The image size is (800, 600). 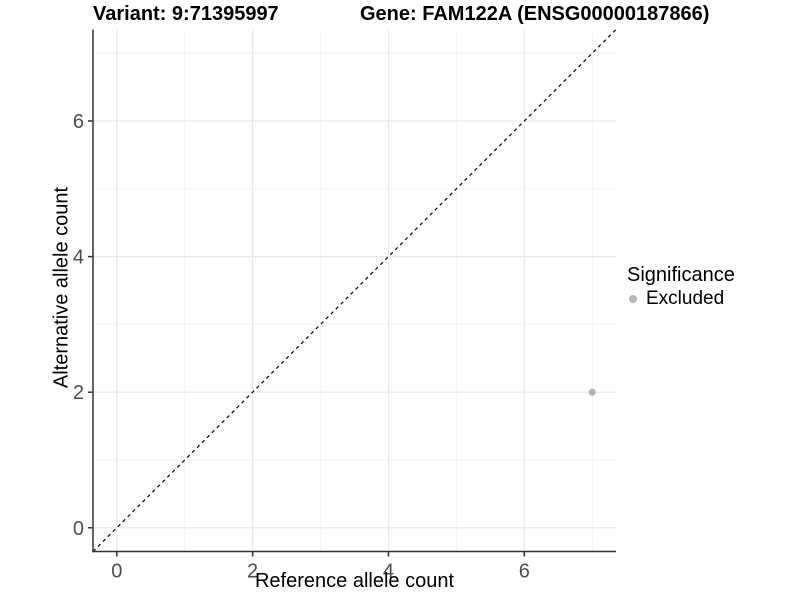 I want to click on x-tick-label: 4, so click(x=388, y=572).